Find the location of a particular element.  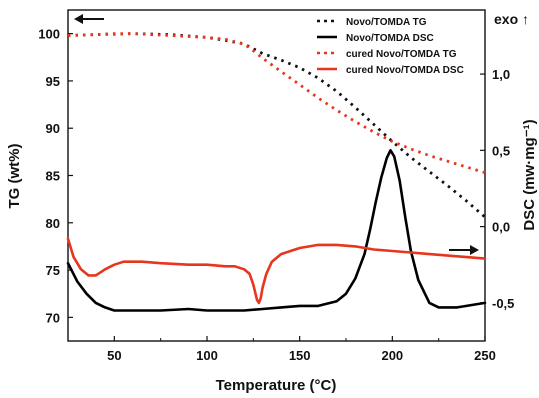

legend-label-novo-tg: Novo/TOMDA TG is located at coordinates (386, 22).